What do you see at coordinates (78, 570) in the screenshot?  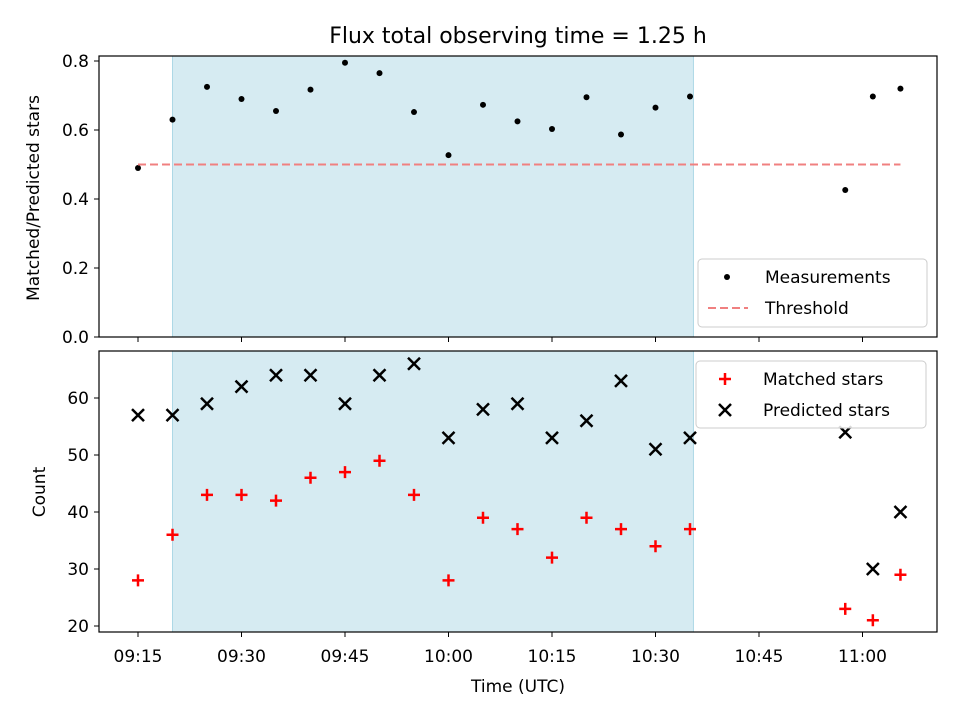 I see `y-tick-label: 30` at bounding box center [78, 570].